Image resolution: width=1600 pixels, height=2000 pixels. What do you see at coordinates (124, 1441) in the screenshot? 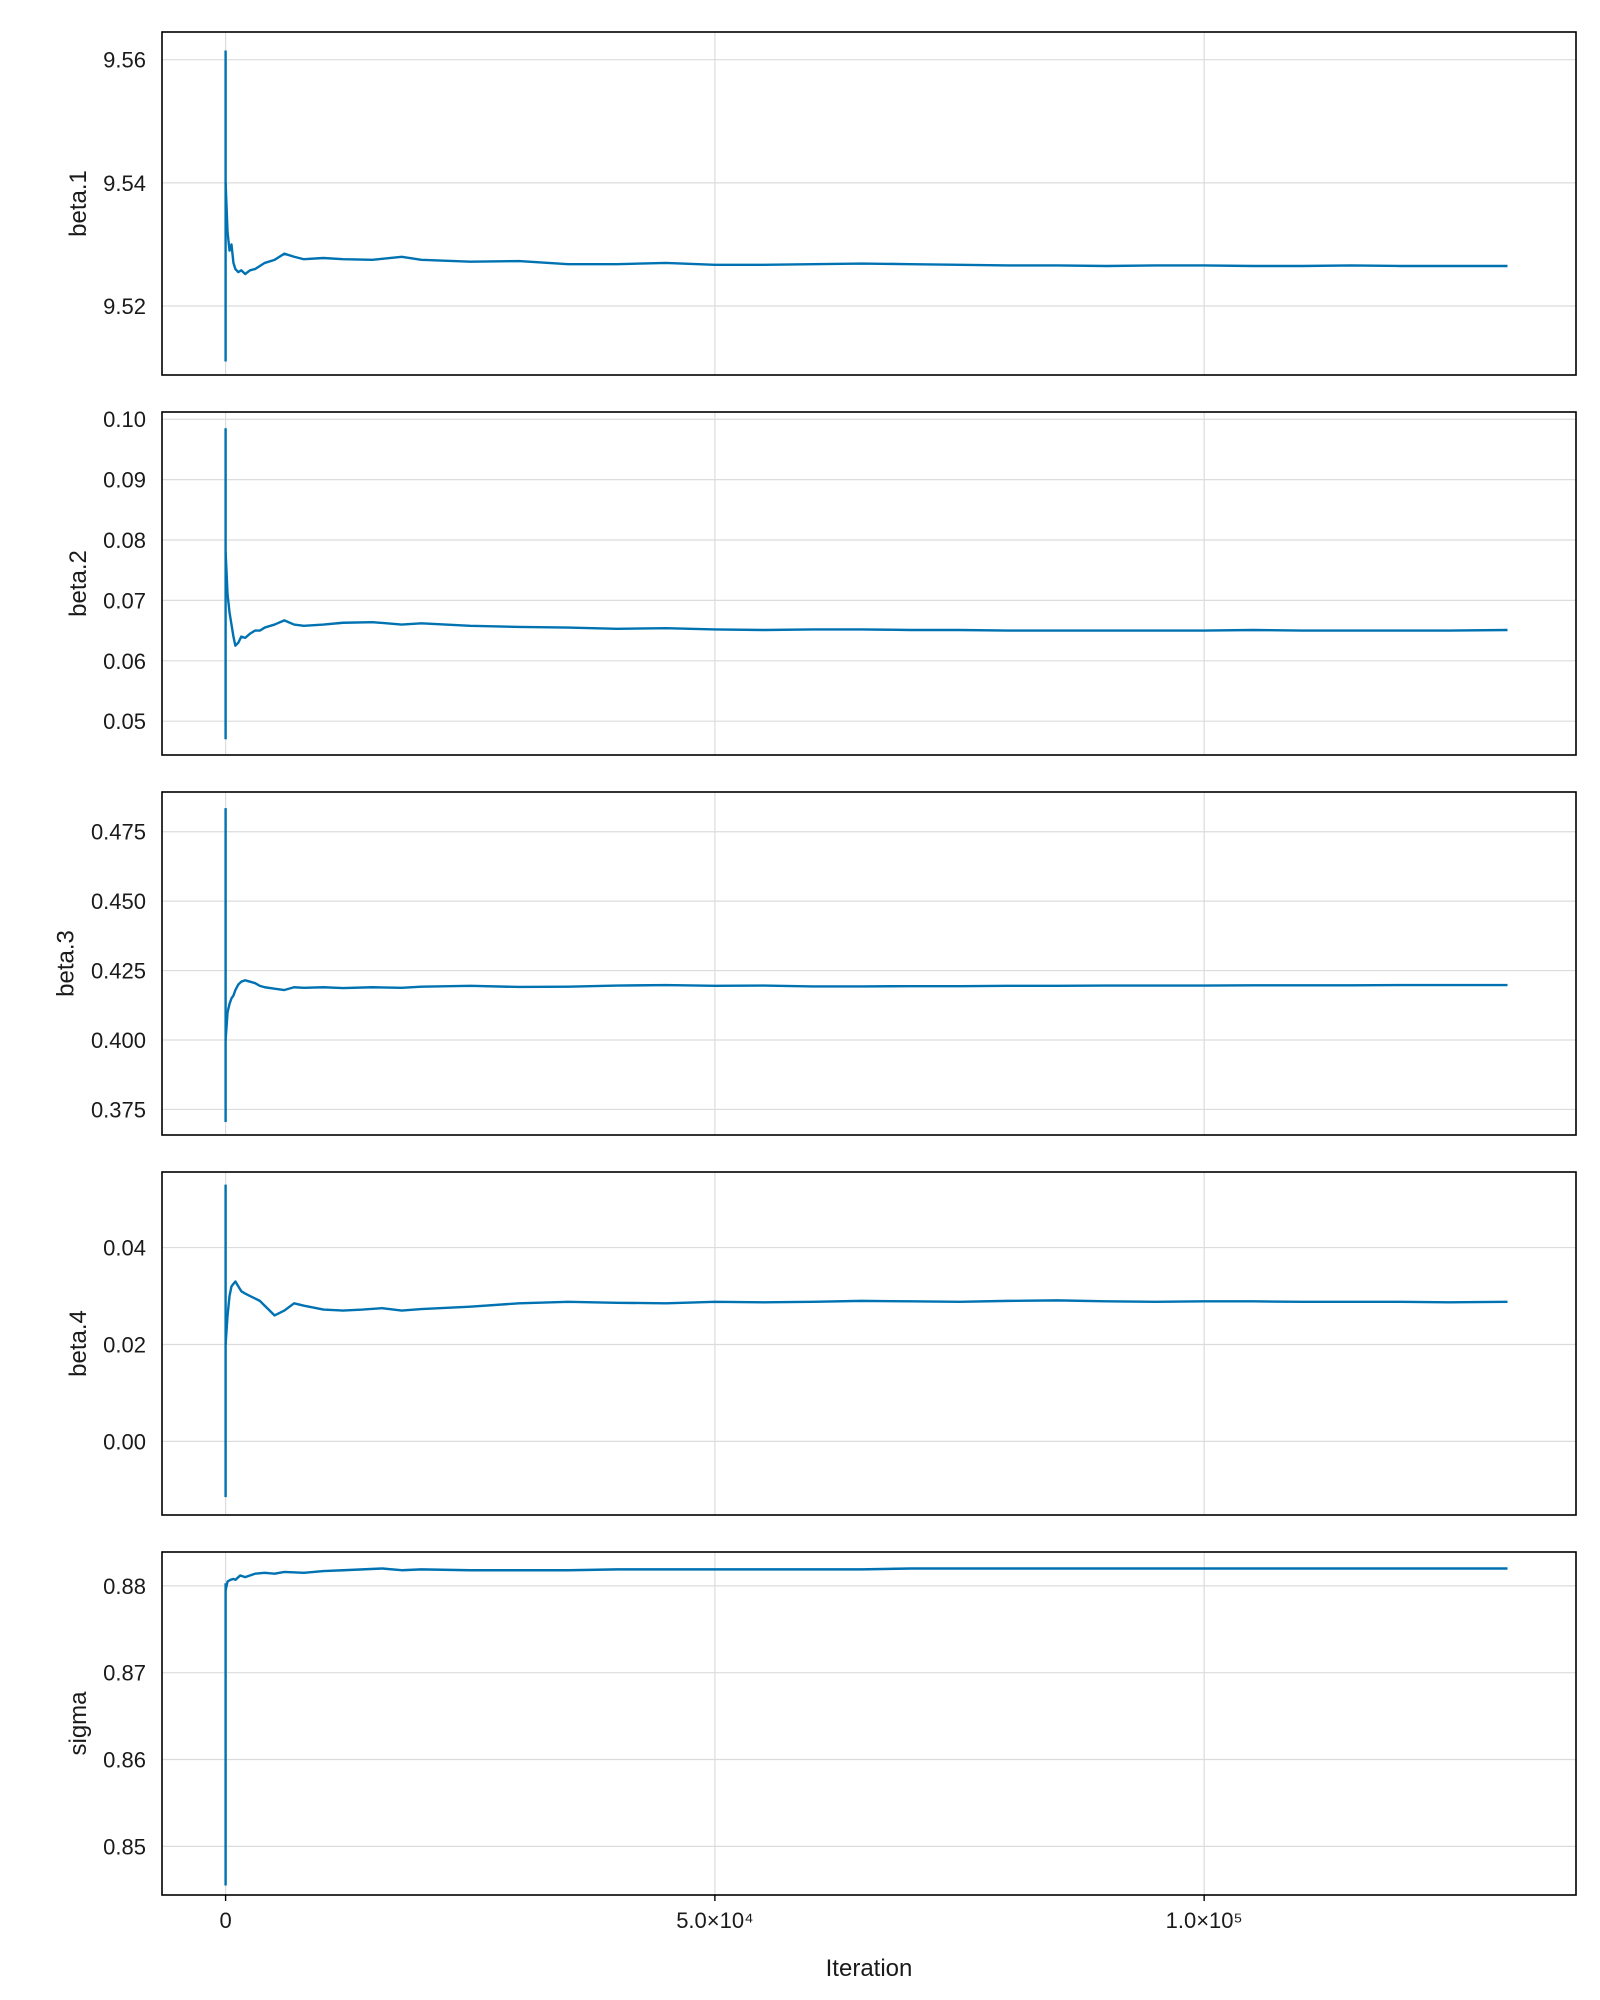
I see `y-tick-label: 0.00` at bounding box center [124, 1441].